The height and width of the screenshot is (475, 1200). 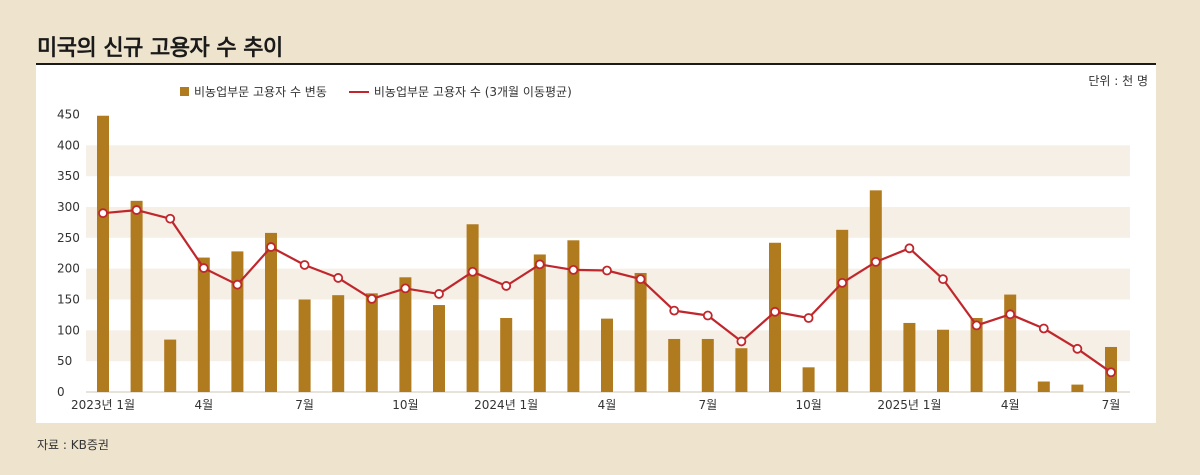 I want to click on y-tick-label: 100, so click(x=68, y=330).